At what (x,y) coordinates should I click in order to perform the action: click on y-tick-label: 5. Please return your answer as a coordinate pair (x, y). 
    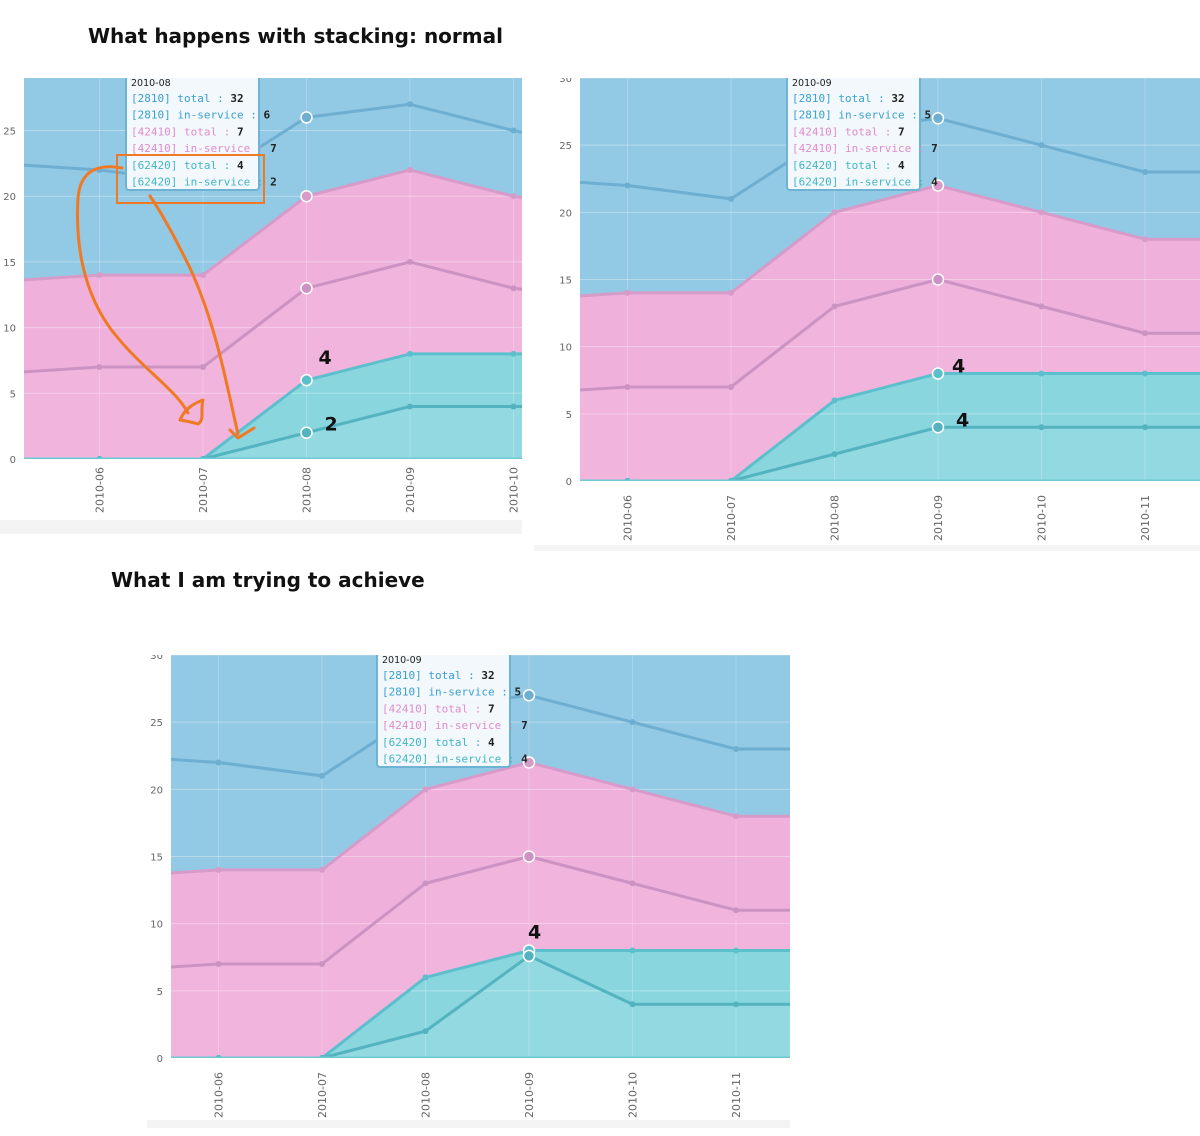
    Looking at the image, I should click on (160, 992).